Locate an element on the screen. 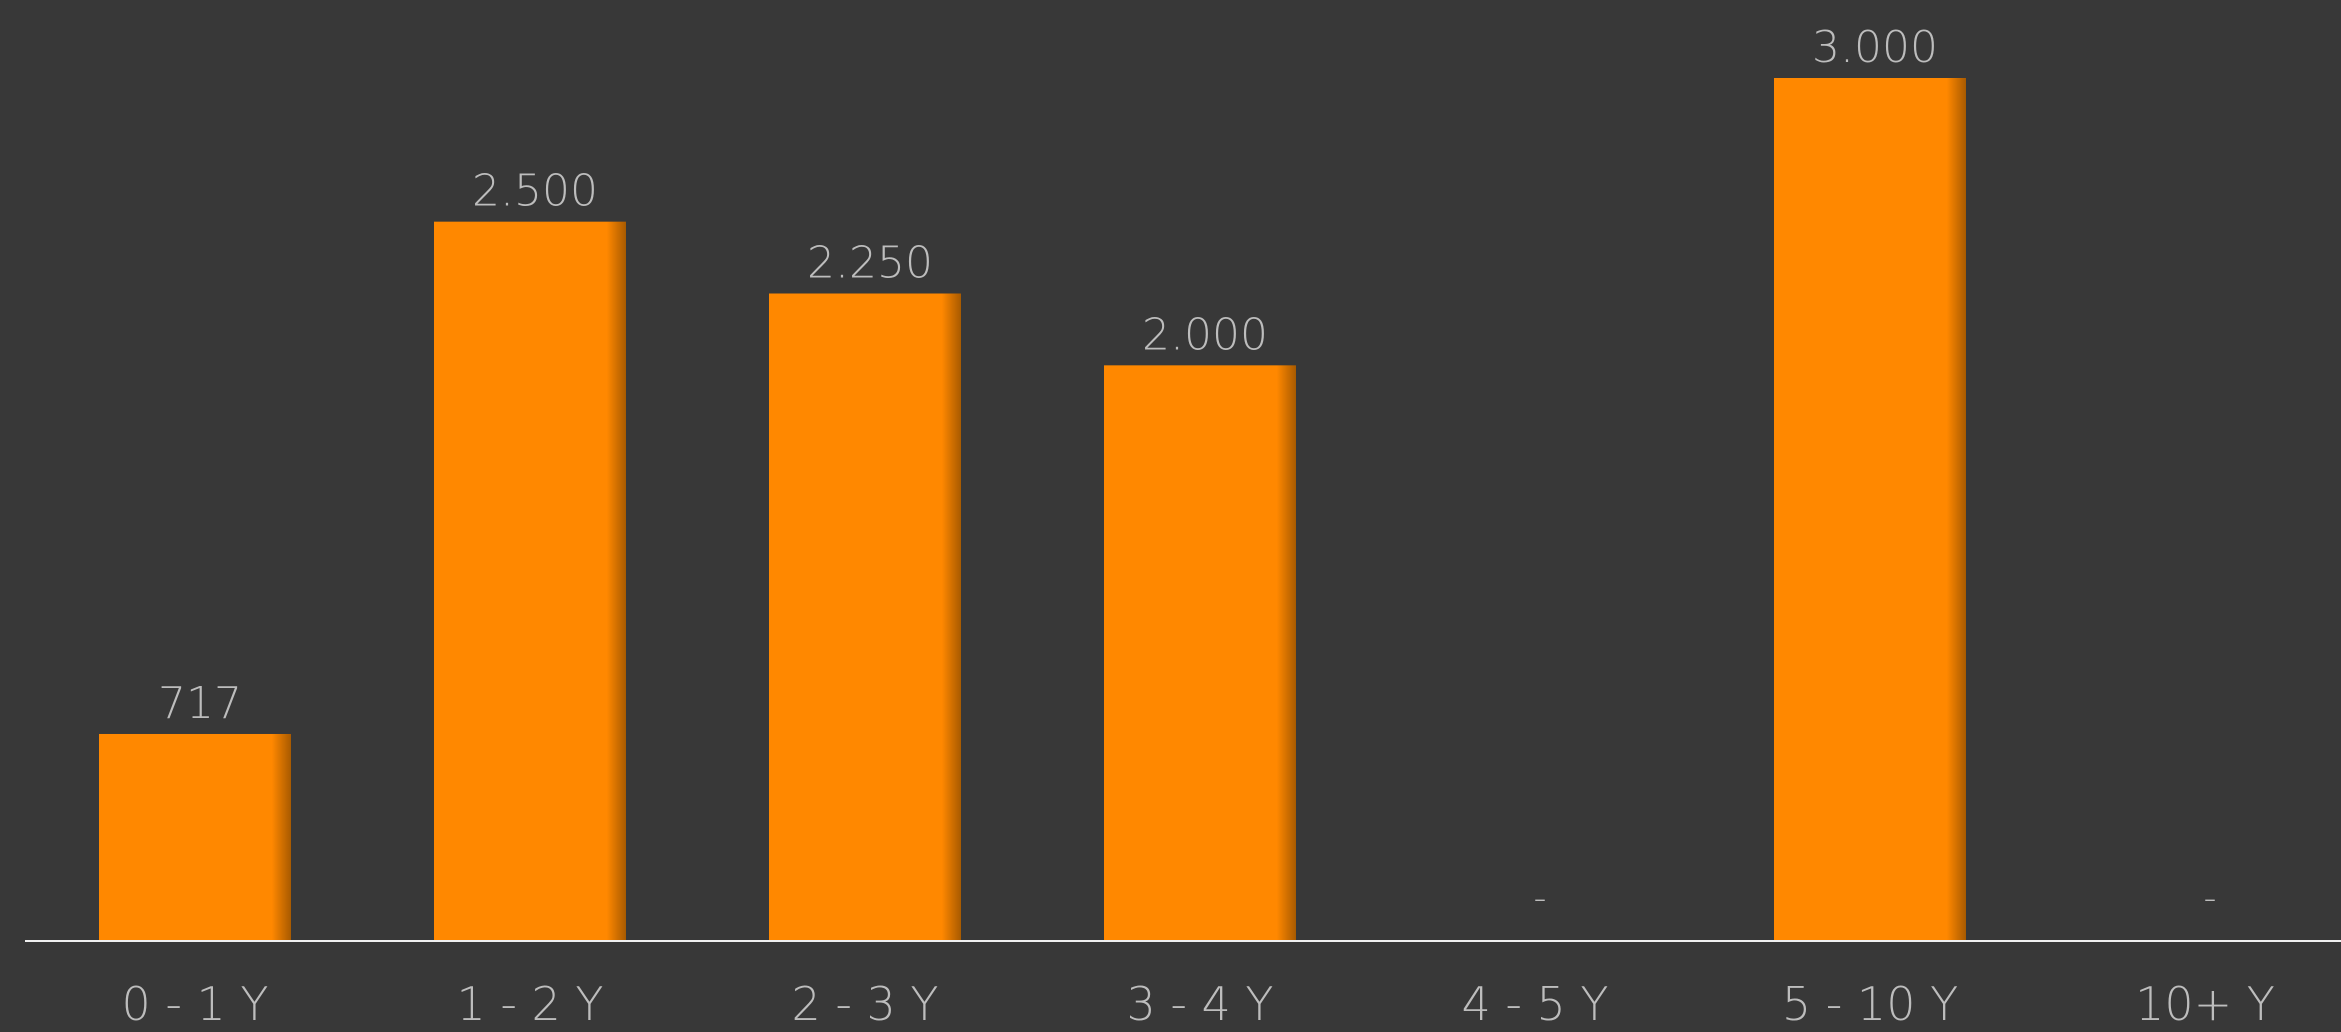 This screenshot has width=2341, height=1032. bar-value-label: 2.500 is located at coordinates (535, 191).